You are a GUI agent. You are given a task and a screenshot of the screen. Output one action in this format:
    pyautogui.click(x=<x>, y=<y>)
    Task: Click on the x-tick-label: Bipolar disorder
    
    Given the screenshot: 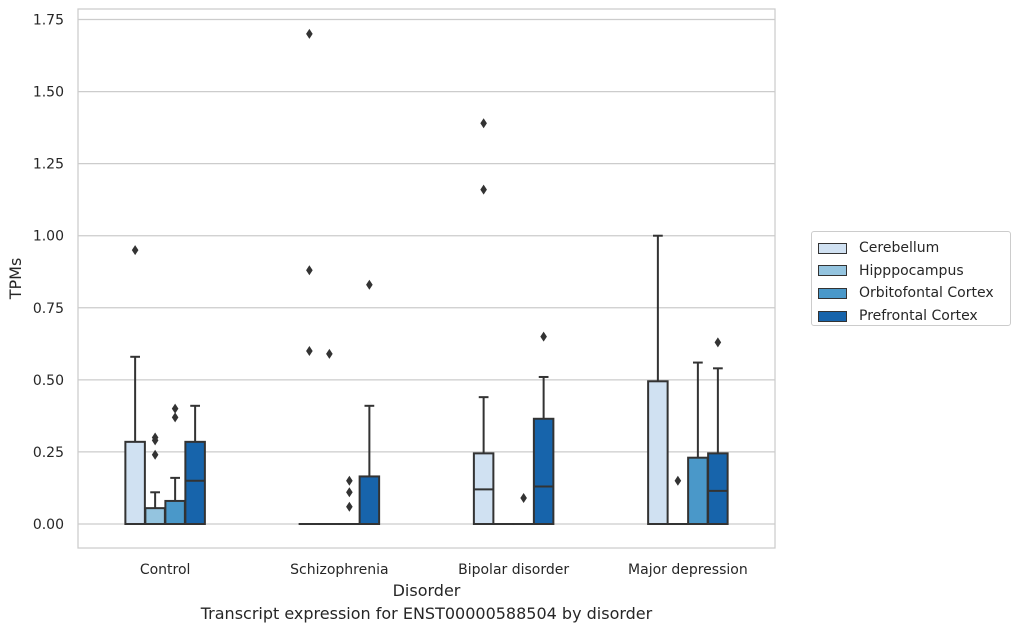 What is the action you would take?
    pyautogui.click(x=513, y=570)
    